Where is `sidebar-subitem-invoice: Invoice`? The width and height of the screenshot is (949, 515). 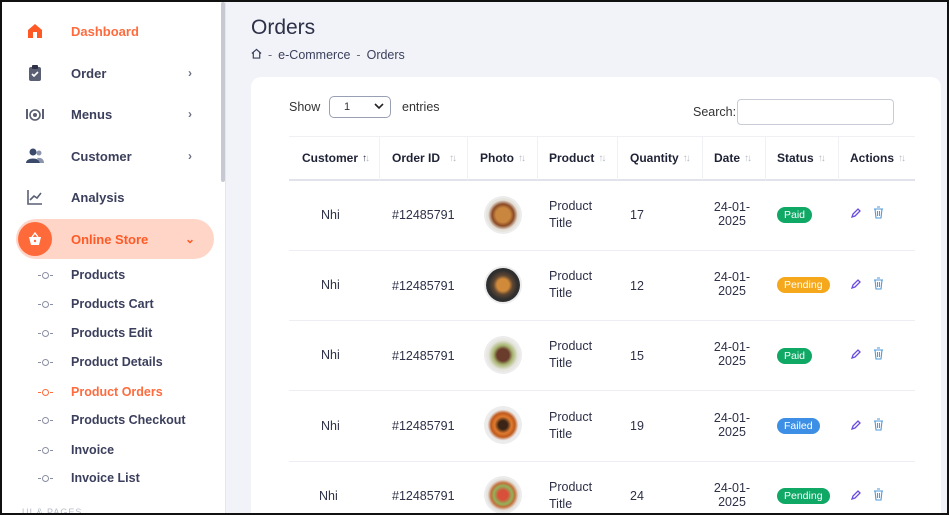 sidebar-subitem-invoice: Invoice is located at coordinates (76, 450).